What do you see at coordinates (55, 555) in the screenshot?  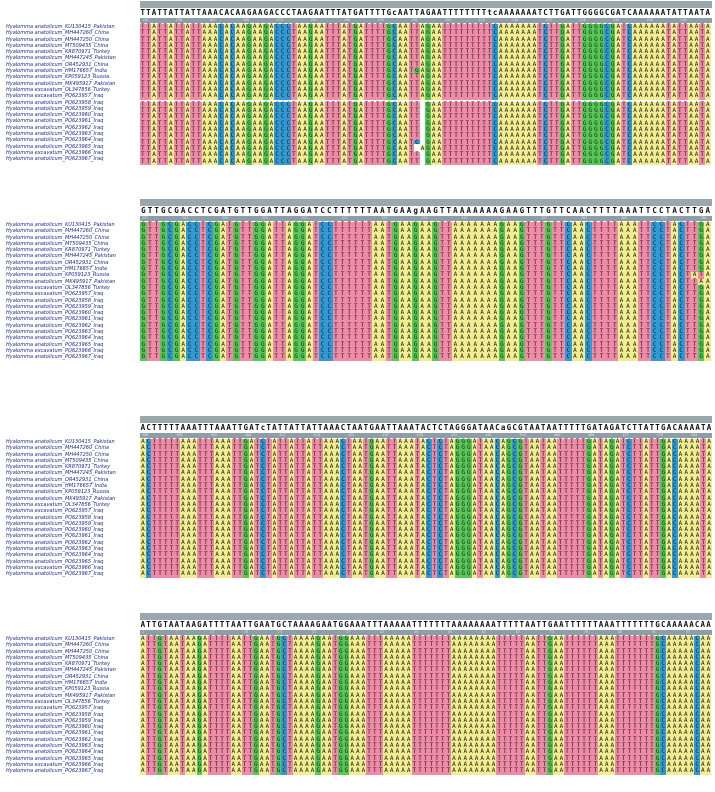 I see `sequence-name: Hyalomma anatolicum_PQ623964_Iraq` at bounding box center [55, 555].